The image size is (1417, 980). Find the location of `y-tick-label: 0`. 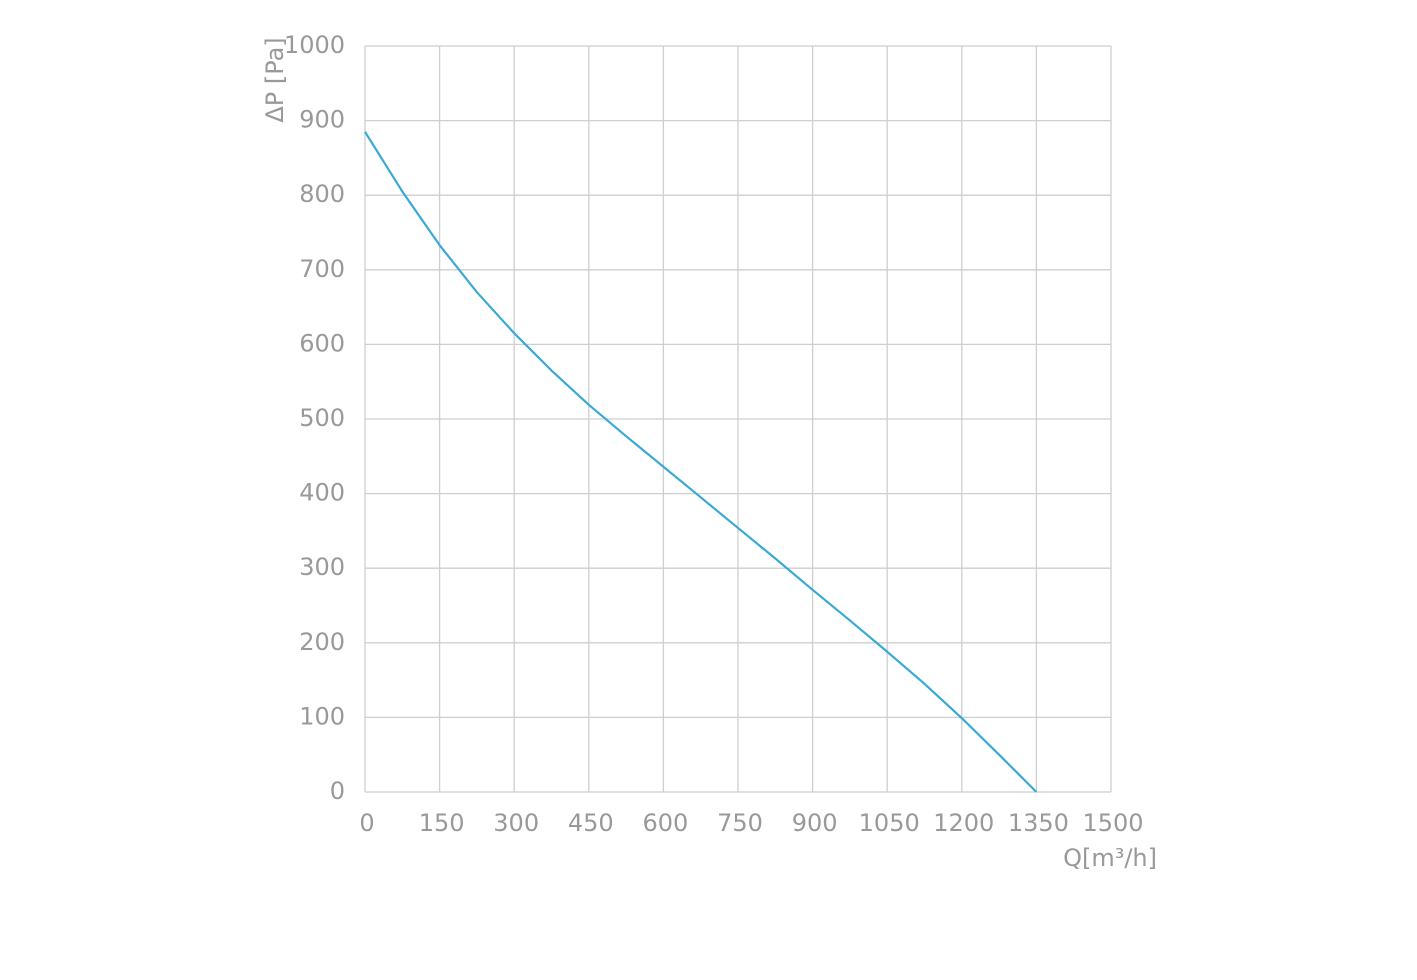

y-tick-label: 0 is located at coordinates (337, 791).